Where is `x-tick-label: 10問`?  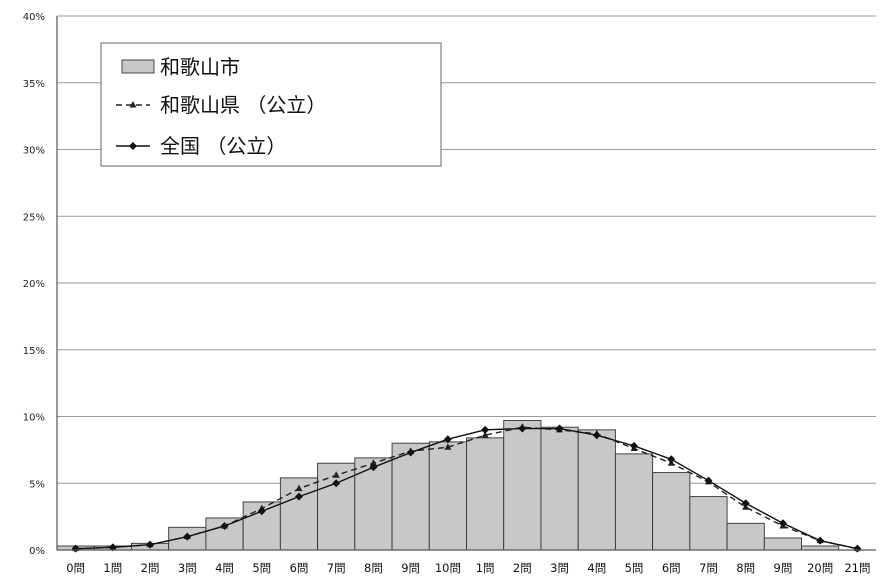 x-tick-label: 10問 is located at coordinates (448, 568).